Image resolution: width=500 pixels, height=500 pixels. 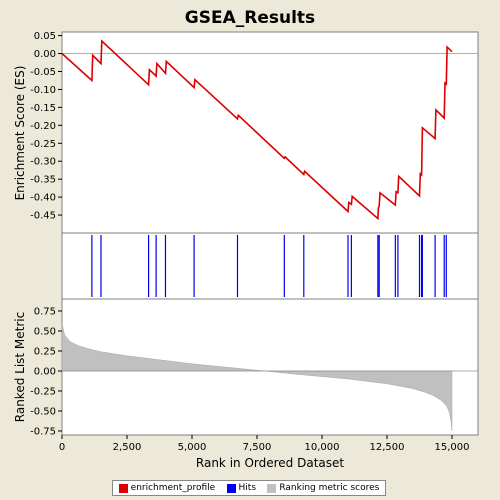 I want to click on metric-y-tick-label-6: -0.75, so click(x=43, y=432).